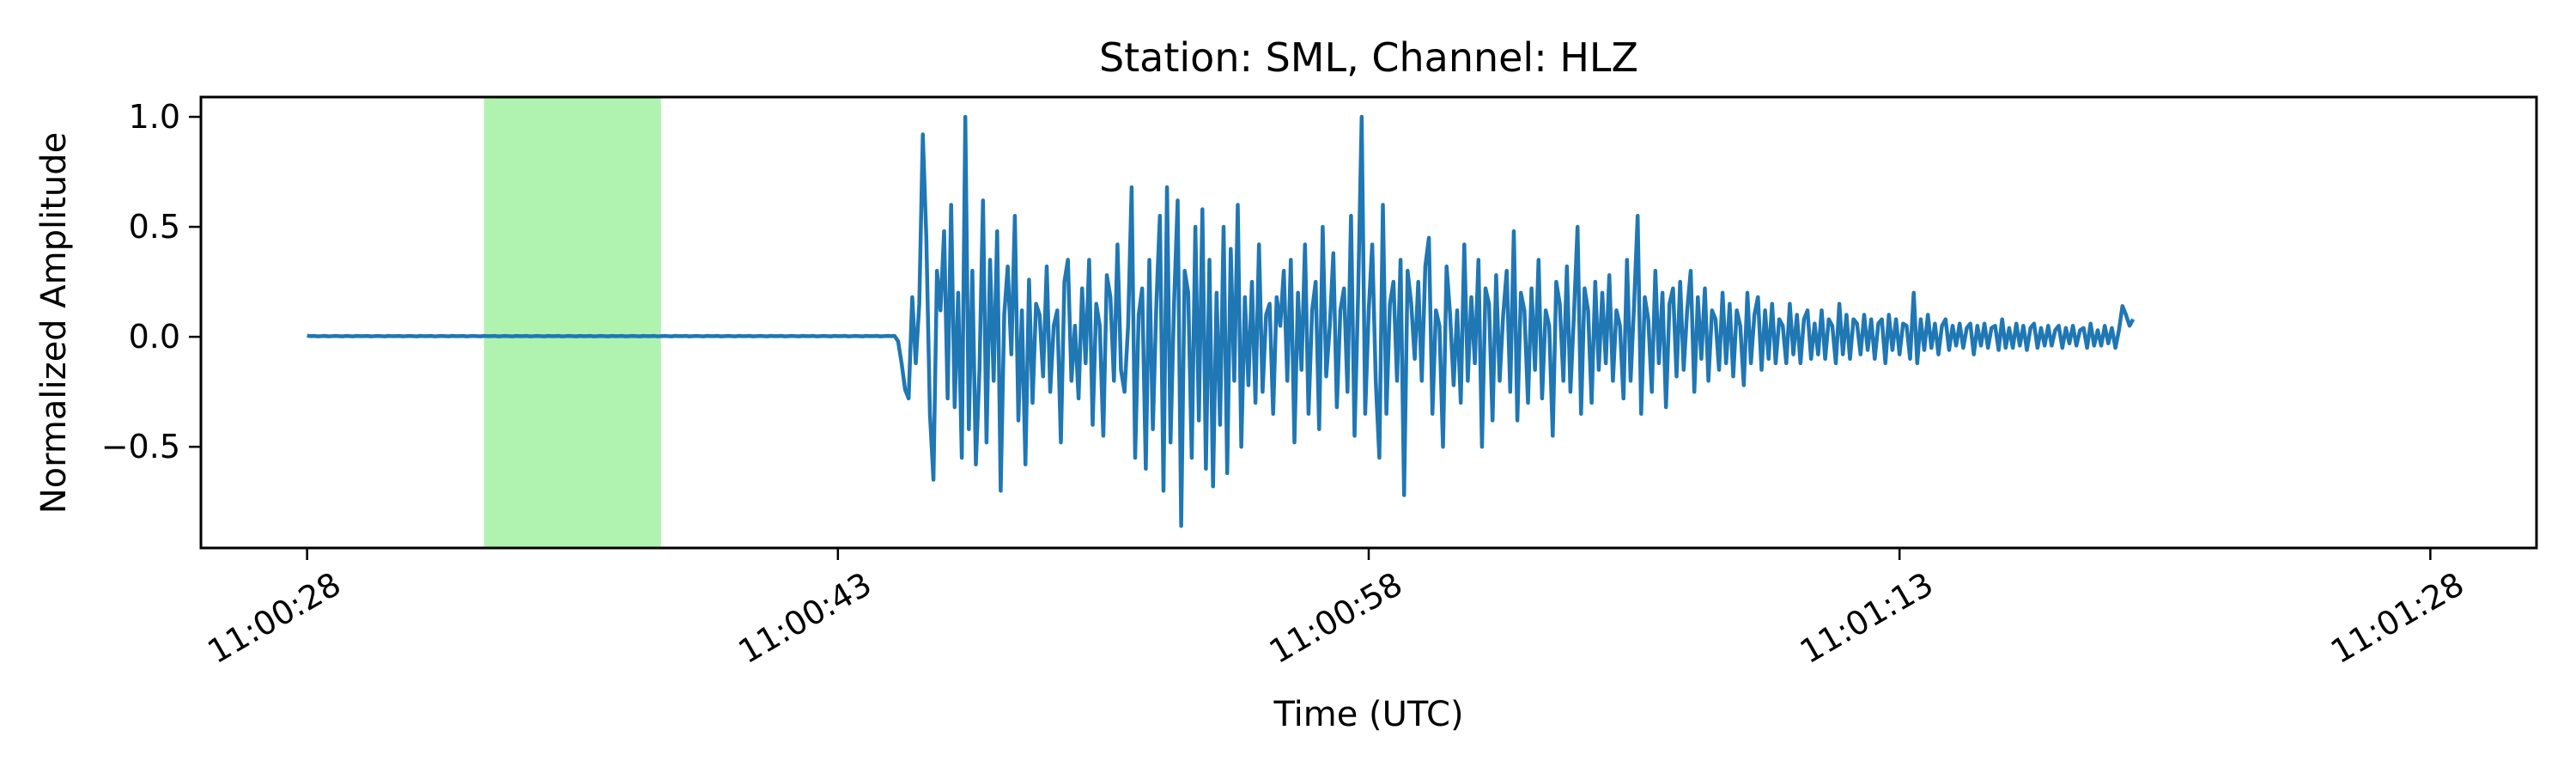 The height and width of the screenshot is (773, 2576). I want to click on highlight-window, so click(572, 322).